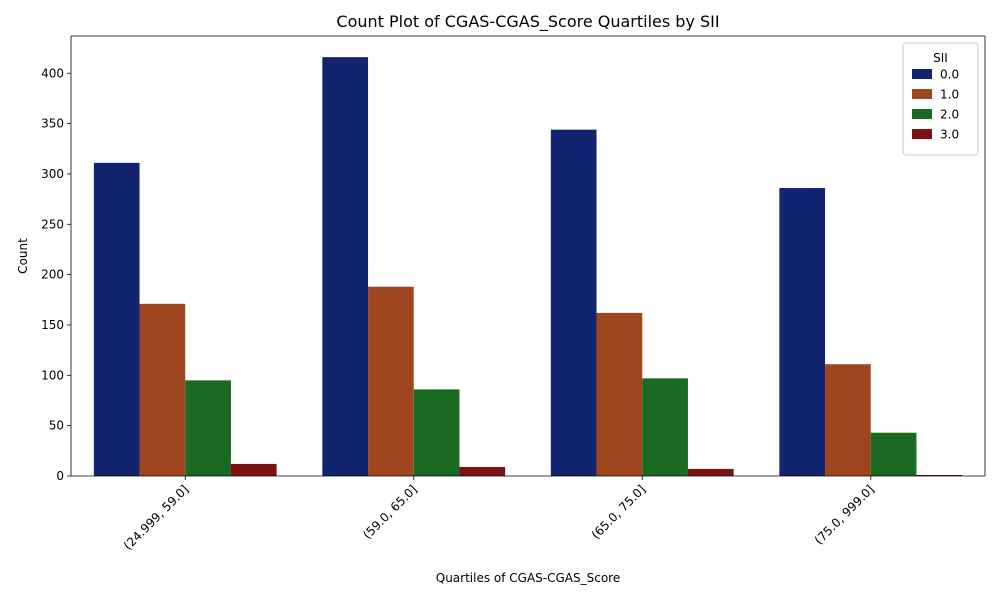 The height and width of the screenshot is (600, 1000). I want to click on y-tick-label: 200, so click(52, 275).